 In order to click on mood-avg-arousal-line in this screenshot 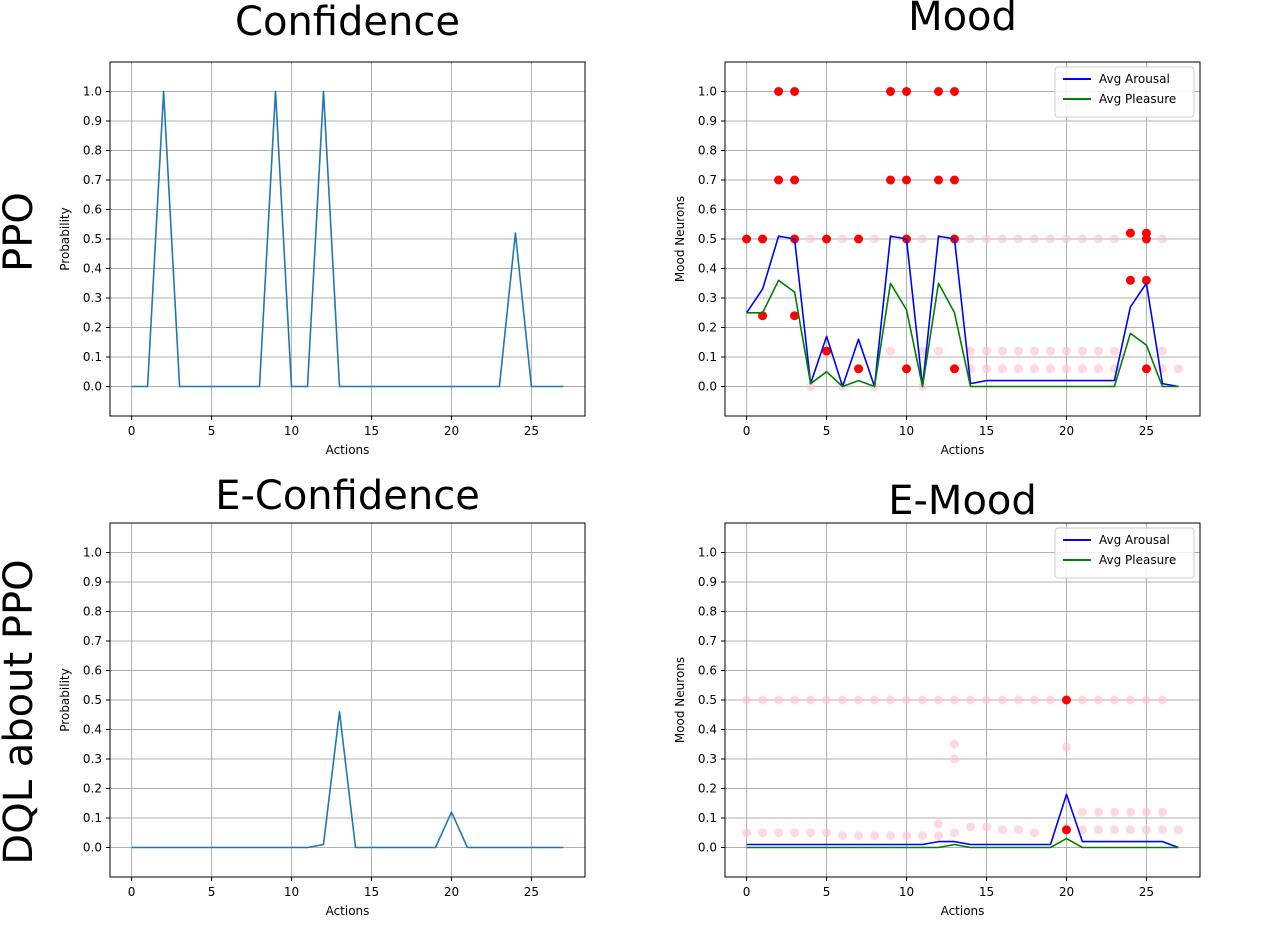, I will do `click(962, 311)`.